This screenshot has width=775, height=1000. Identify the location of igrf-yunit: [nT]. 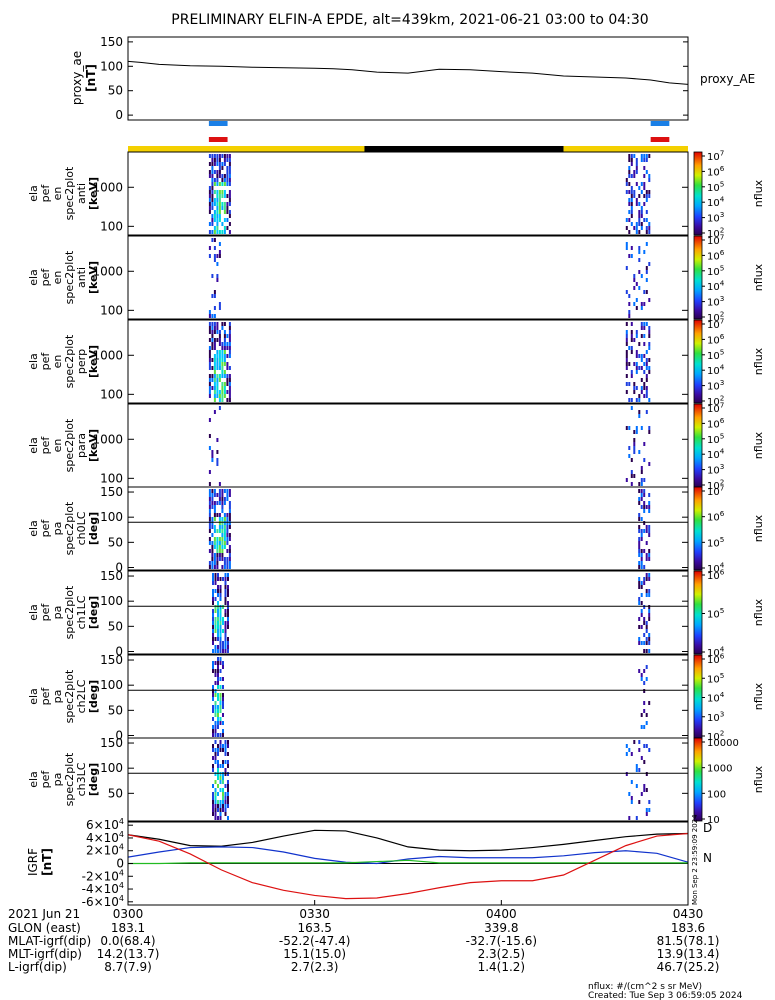
(47, 862).